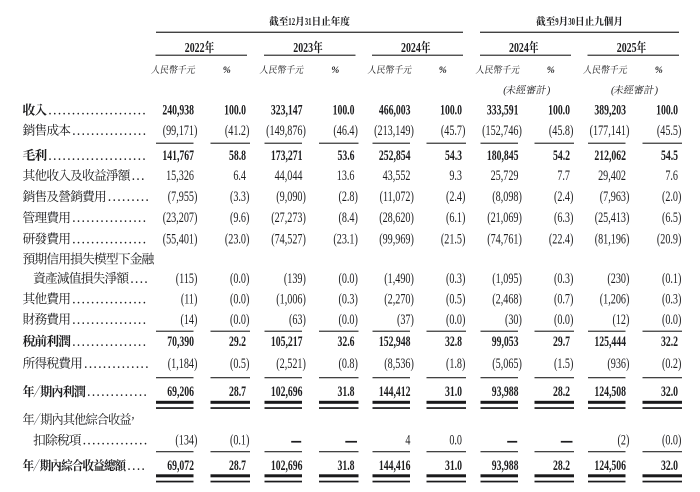 This screenshot has width=700, height=492. Describe the element at coordinates (287, 465) in the screenshot. I see `svg-text: 102,696` at that location.